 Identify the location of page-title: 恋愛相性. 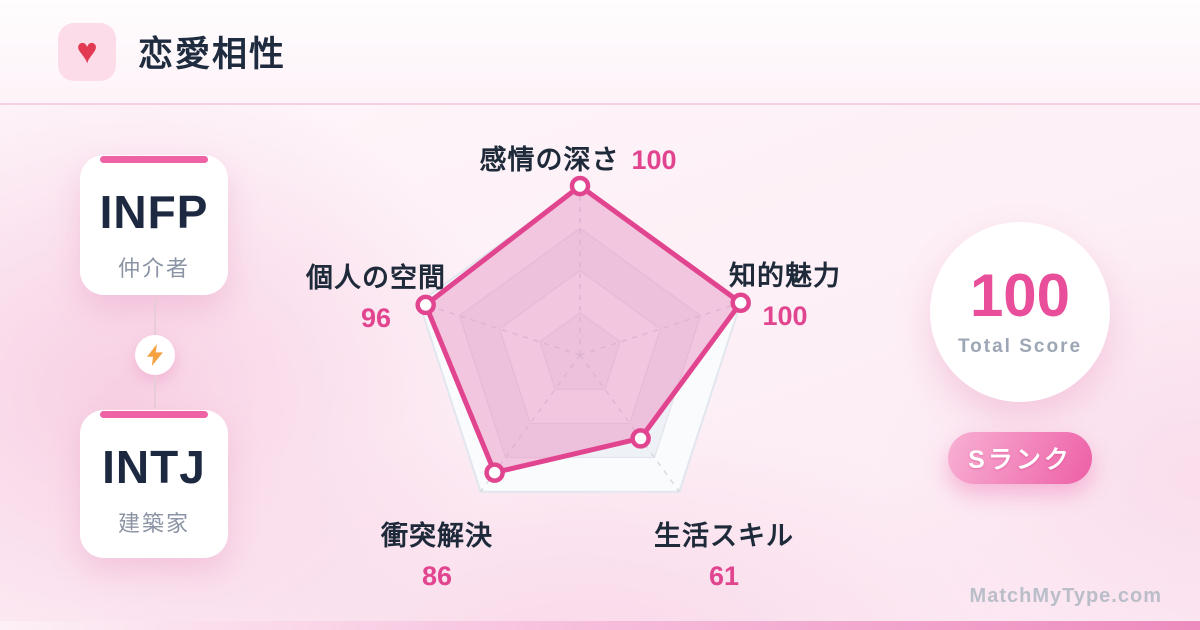
(212, 54).